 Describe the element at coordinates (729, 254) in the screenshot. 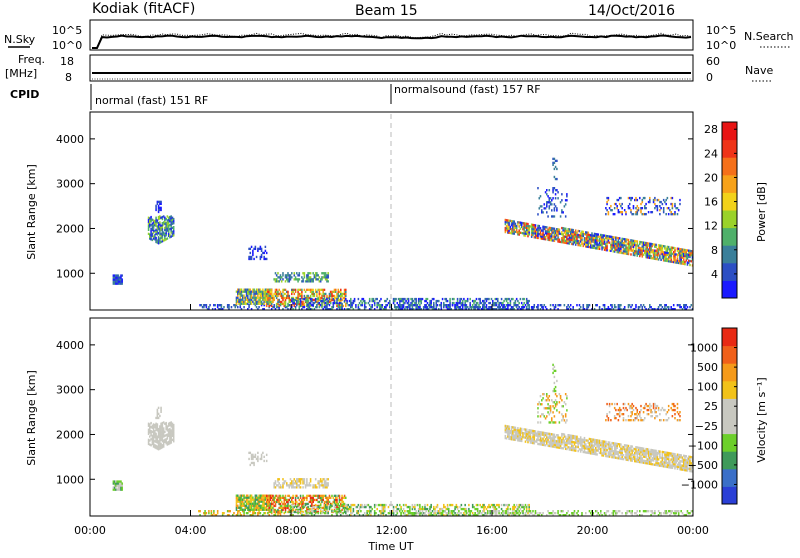

I see `colorbar-swatch` at that location.